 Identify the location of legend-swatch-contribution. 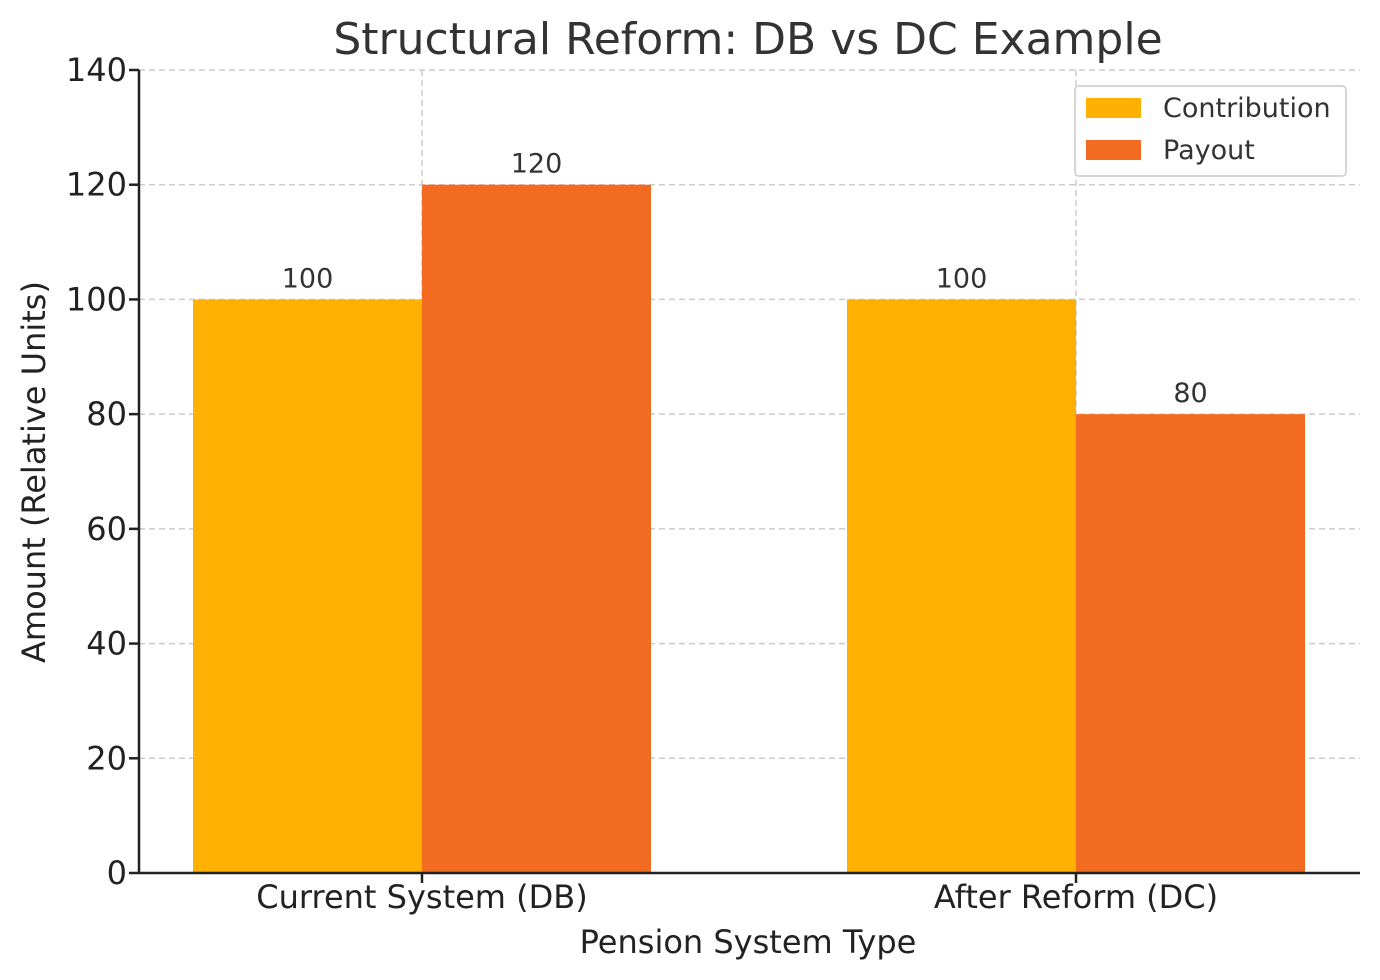
(1113, 108).